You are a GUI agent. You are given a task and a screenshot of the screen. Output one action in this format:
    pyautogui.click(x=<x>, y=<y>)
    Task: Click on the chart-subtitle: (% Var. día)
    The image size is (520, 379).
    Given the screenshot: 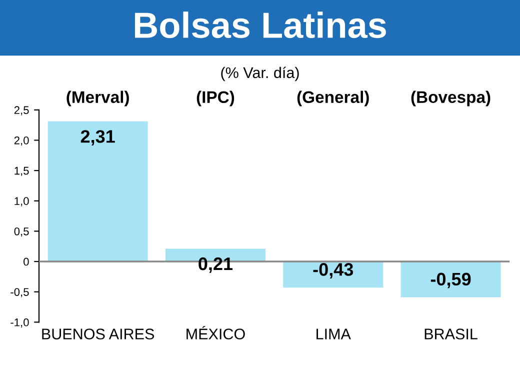 What is the action you would take?
    pyautogui.click(x=260, y=74)
    